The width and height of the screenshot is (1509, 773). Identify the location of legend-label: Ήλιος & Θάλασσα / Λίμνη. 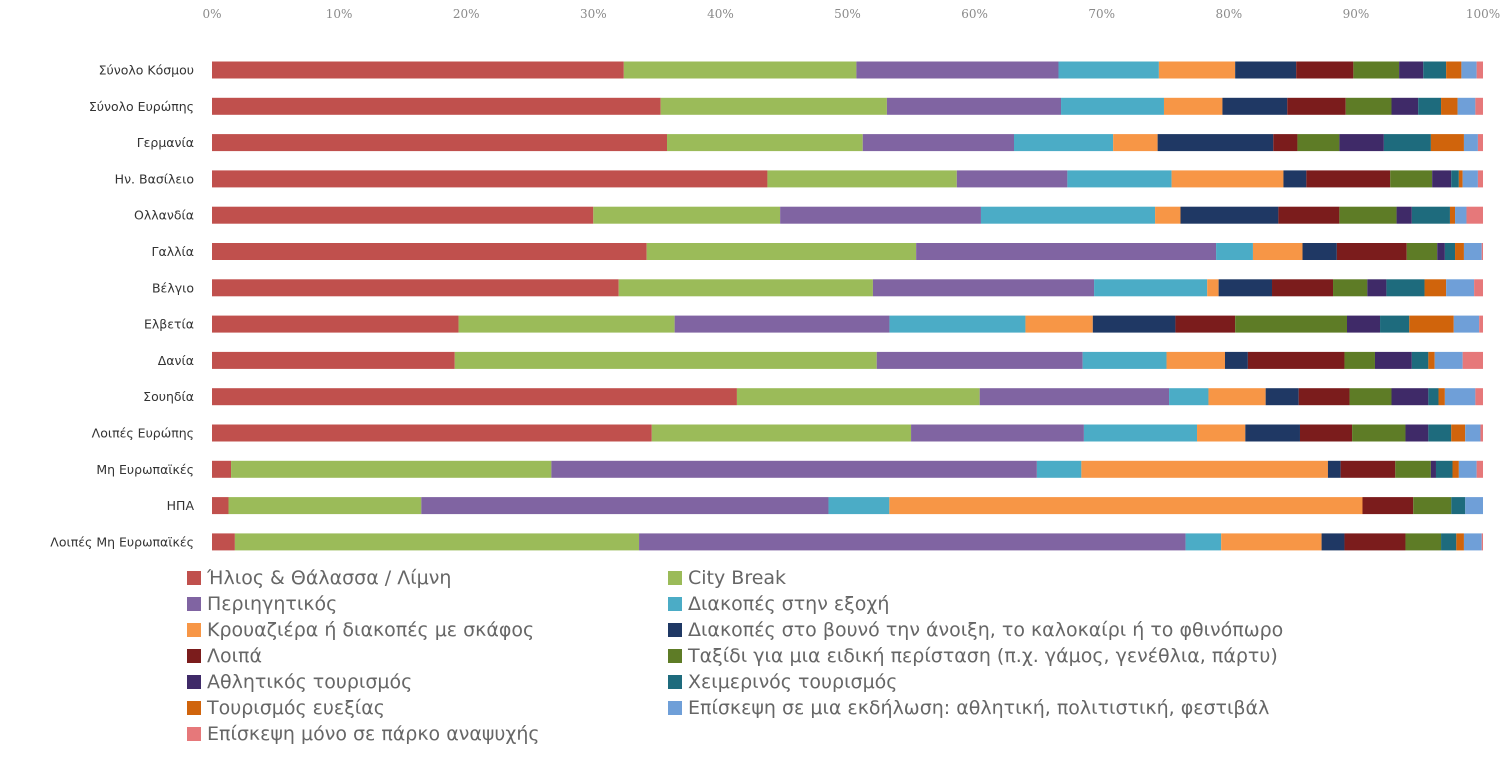
(328, 578).